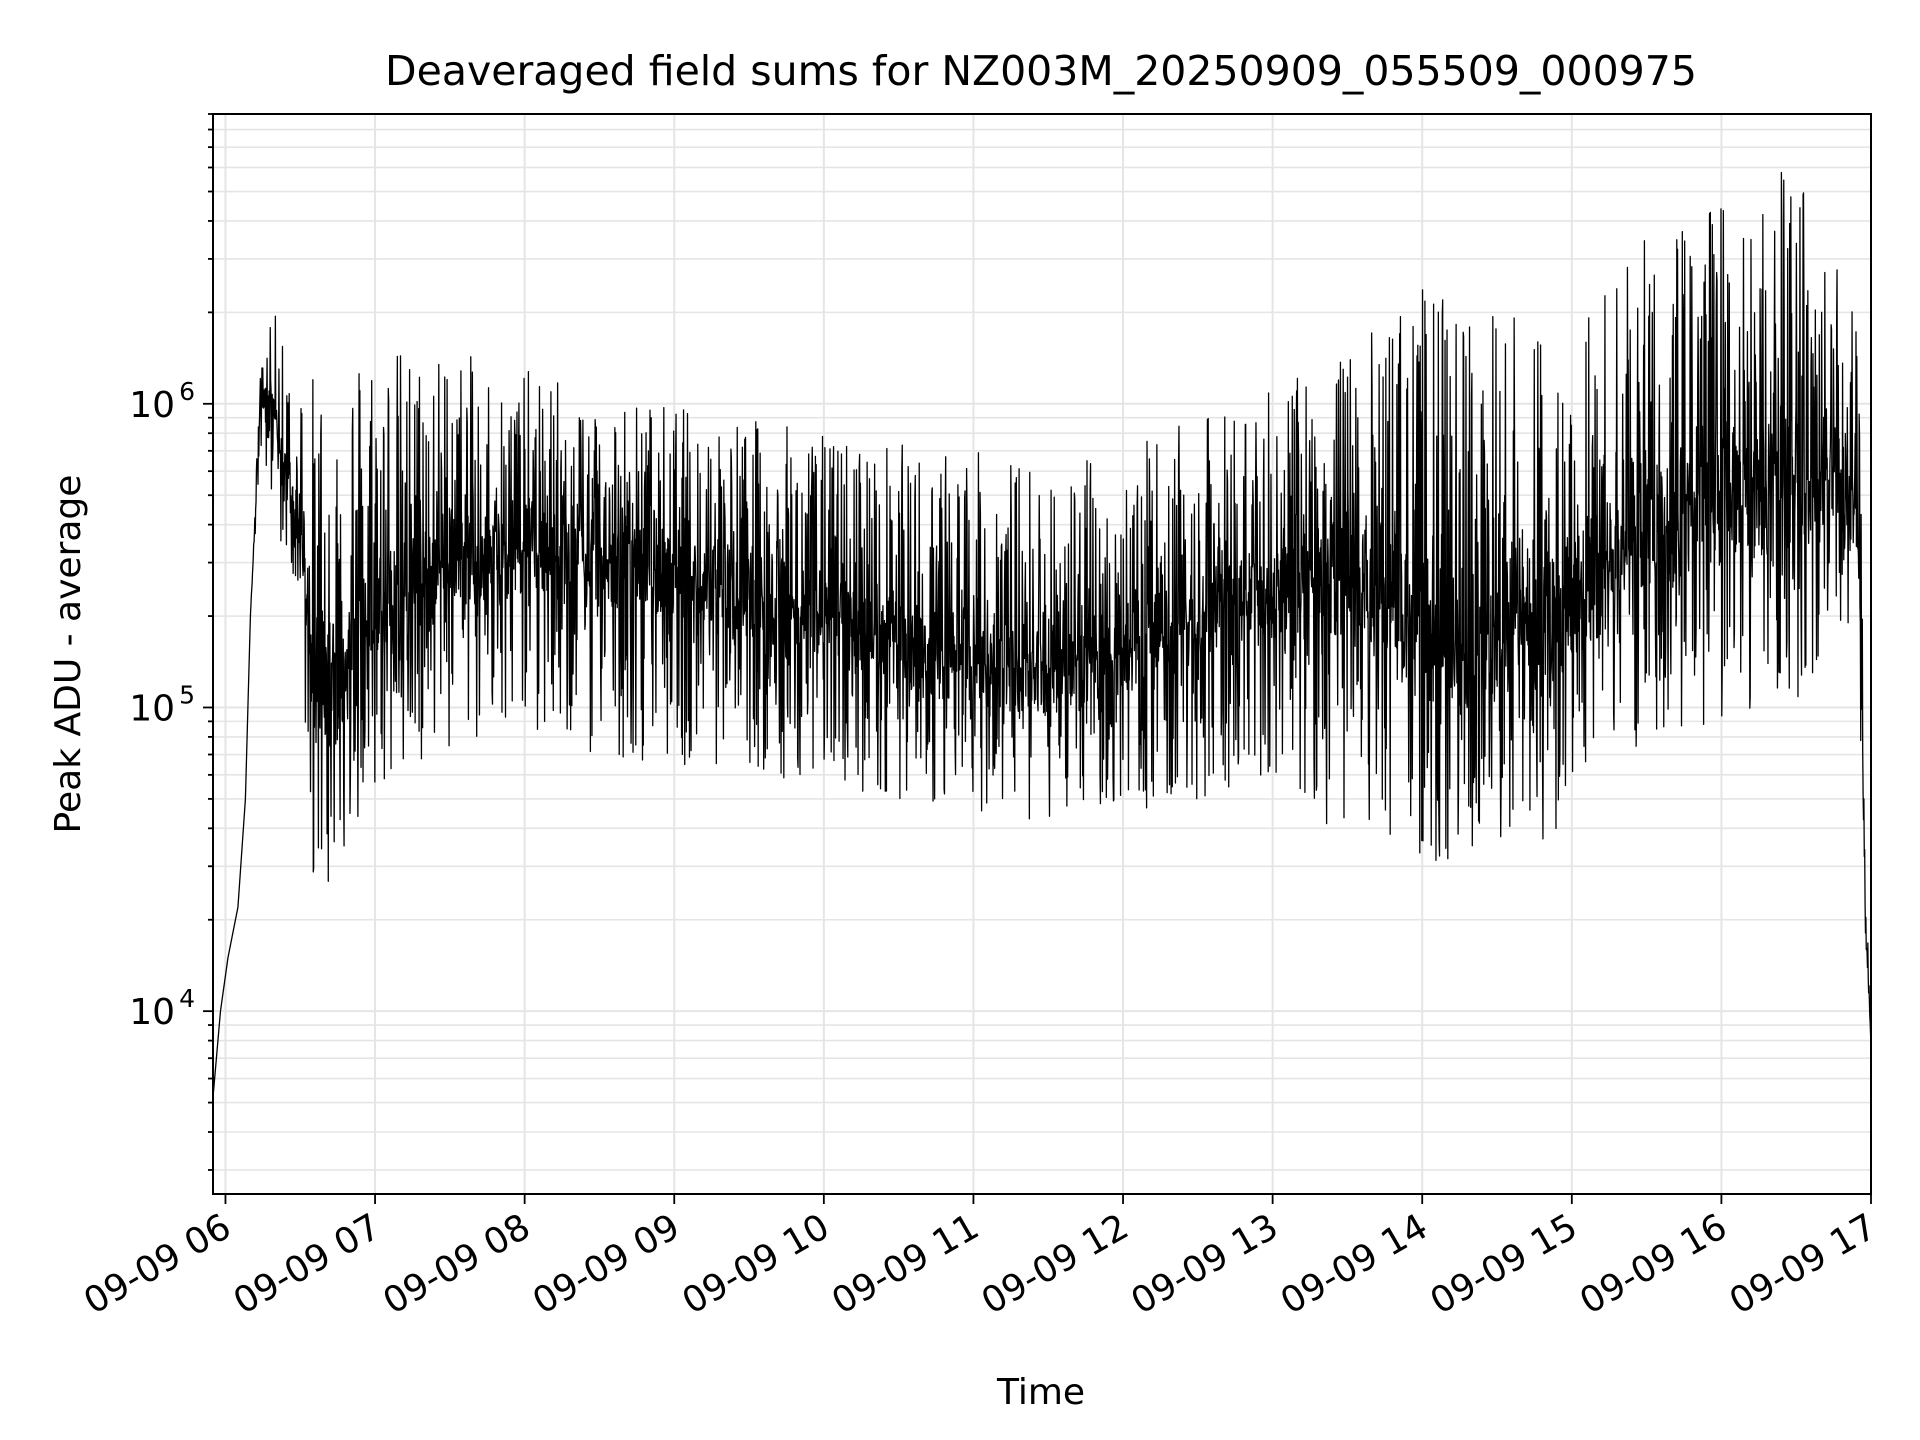  I want to click on y-tick-exponent: 4, so click(187, 998).